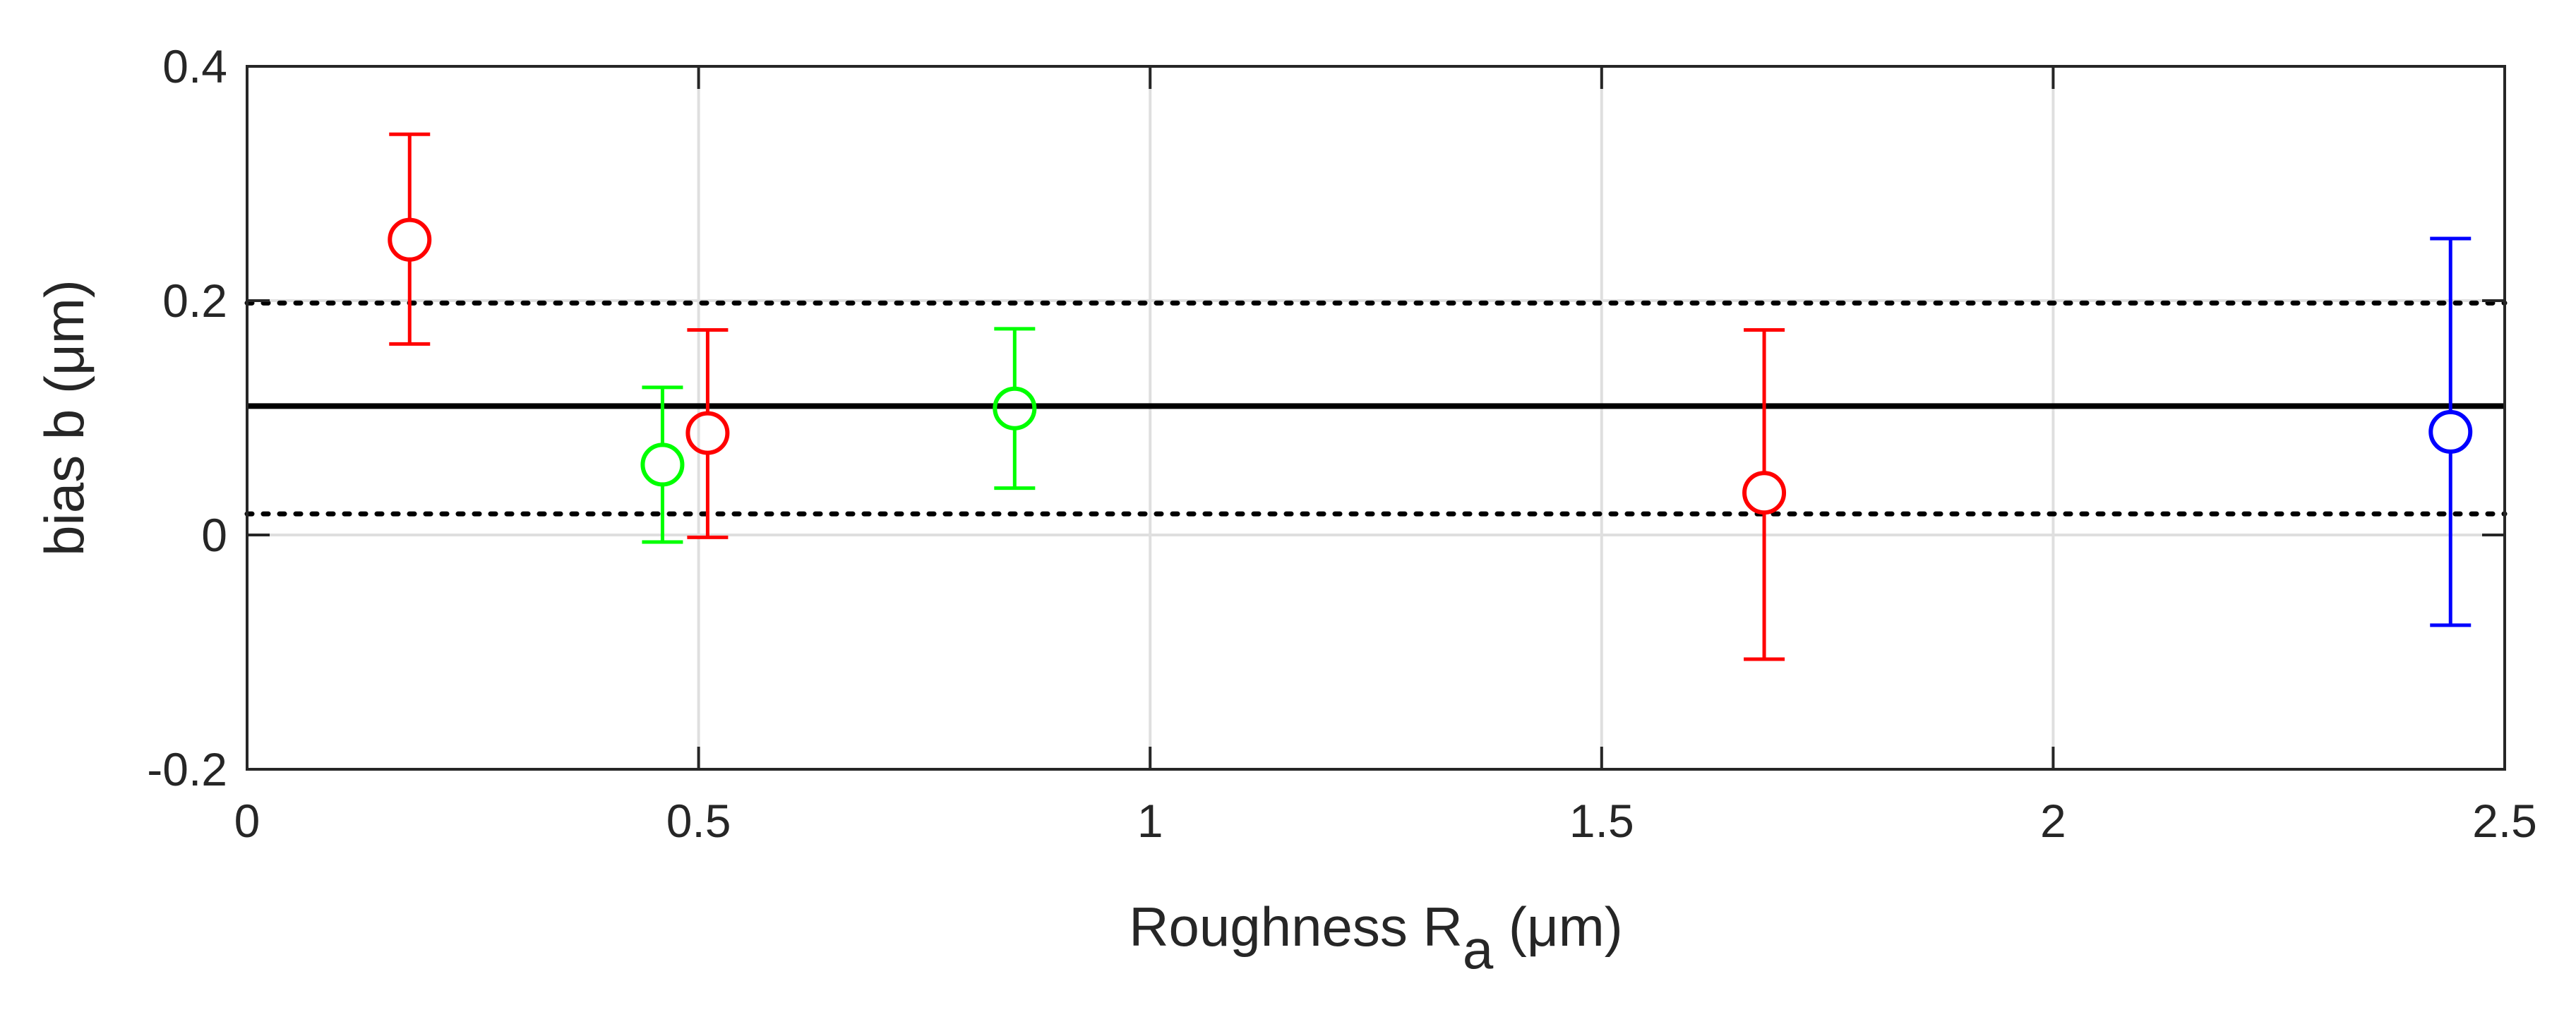 The height and width of the screenshot is (1017, 2576). I want to click on x-tick-labels: 0 0.5 1 1.5 2 2.5, so click(1385, 821).